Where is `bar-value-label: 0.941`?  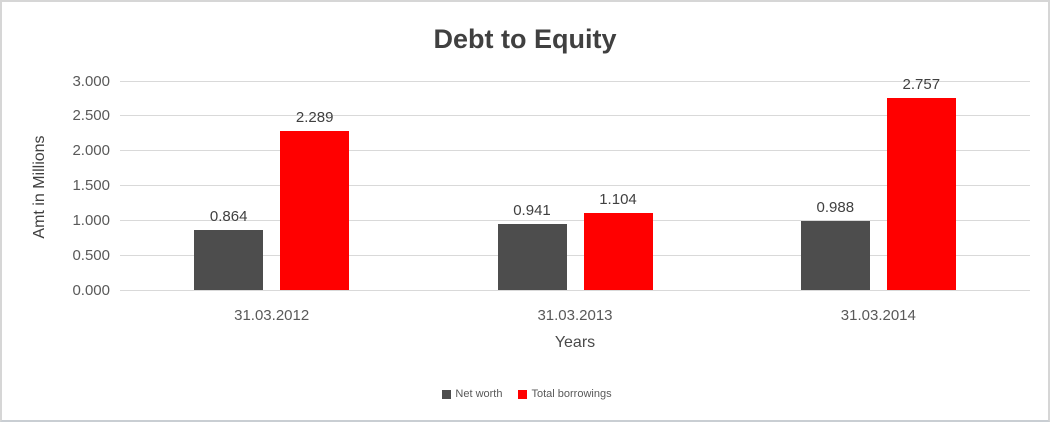
bar-value-label: 0.941 is located at coordinates (532, 211).